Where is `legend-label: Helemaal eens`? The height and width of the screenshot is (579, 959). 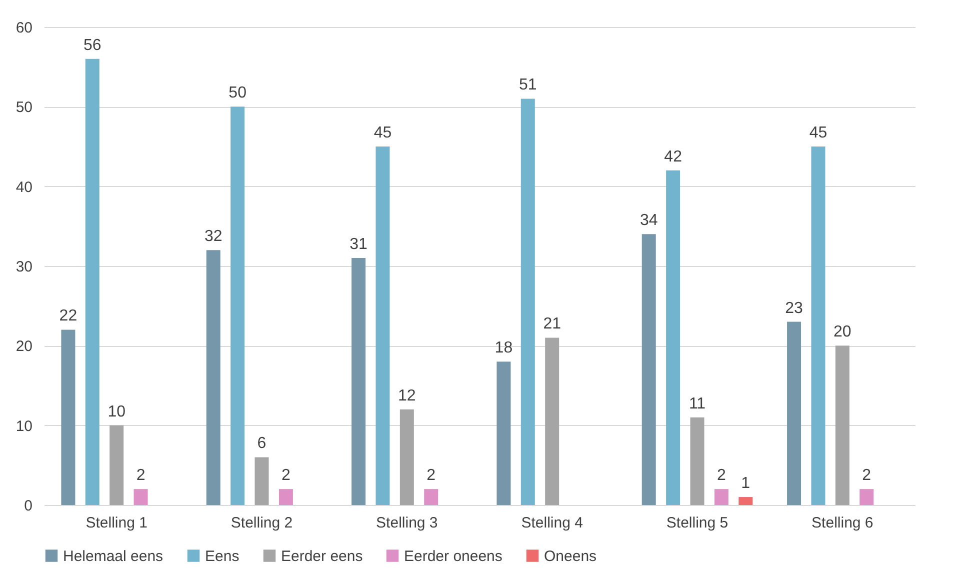
legend-label: Helemaal eens is located at coordinates (113, 556).